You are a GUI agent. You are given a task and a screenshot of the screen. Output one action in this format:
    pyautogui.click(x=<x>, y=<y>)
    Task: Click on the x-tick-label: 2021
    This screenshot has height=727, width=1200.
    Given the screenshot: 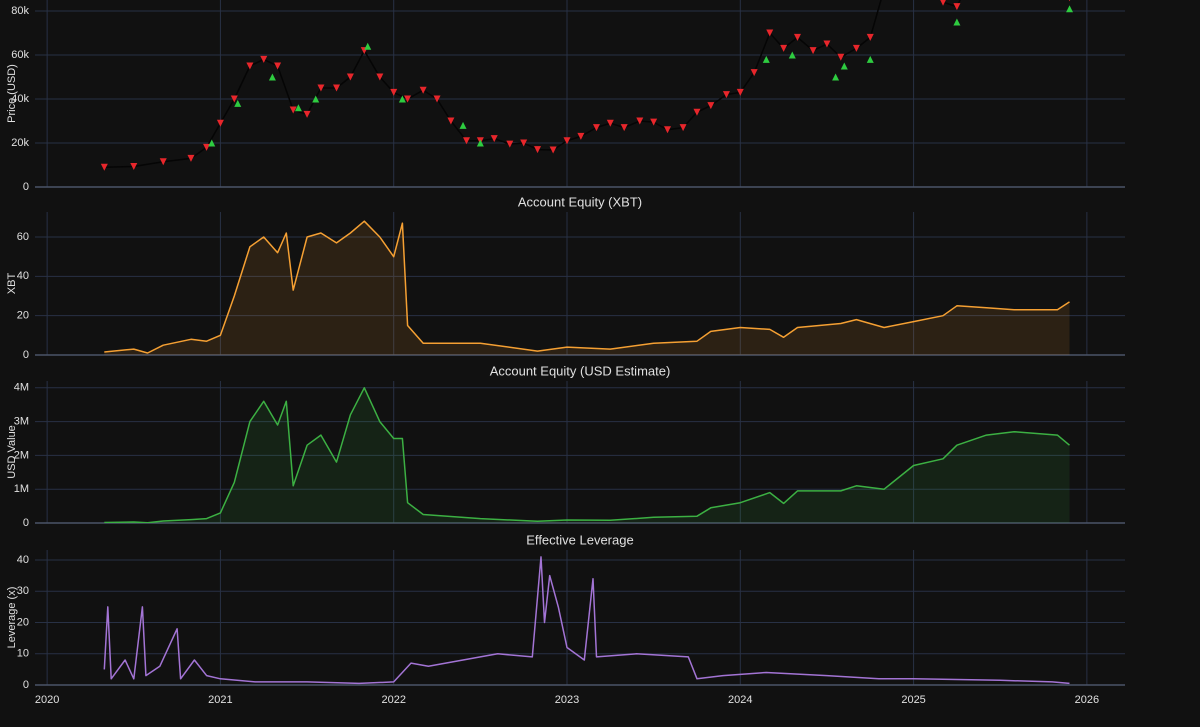 What is the action you would take?
    pyautogui.click(x=220, y=700)
    